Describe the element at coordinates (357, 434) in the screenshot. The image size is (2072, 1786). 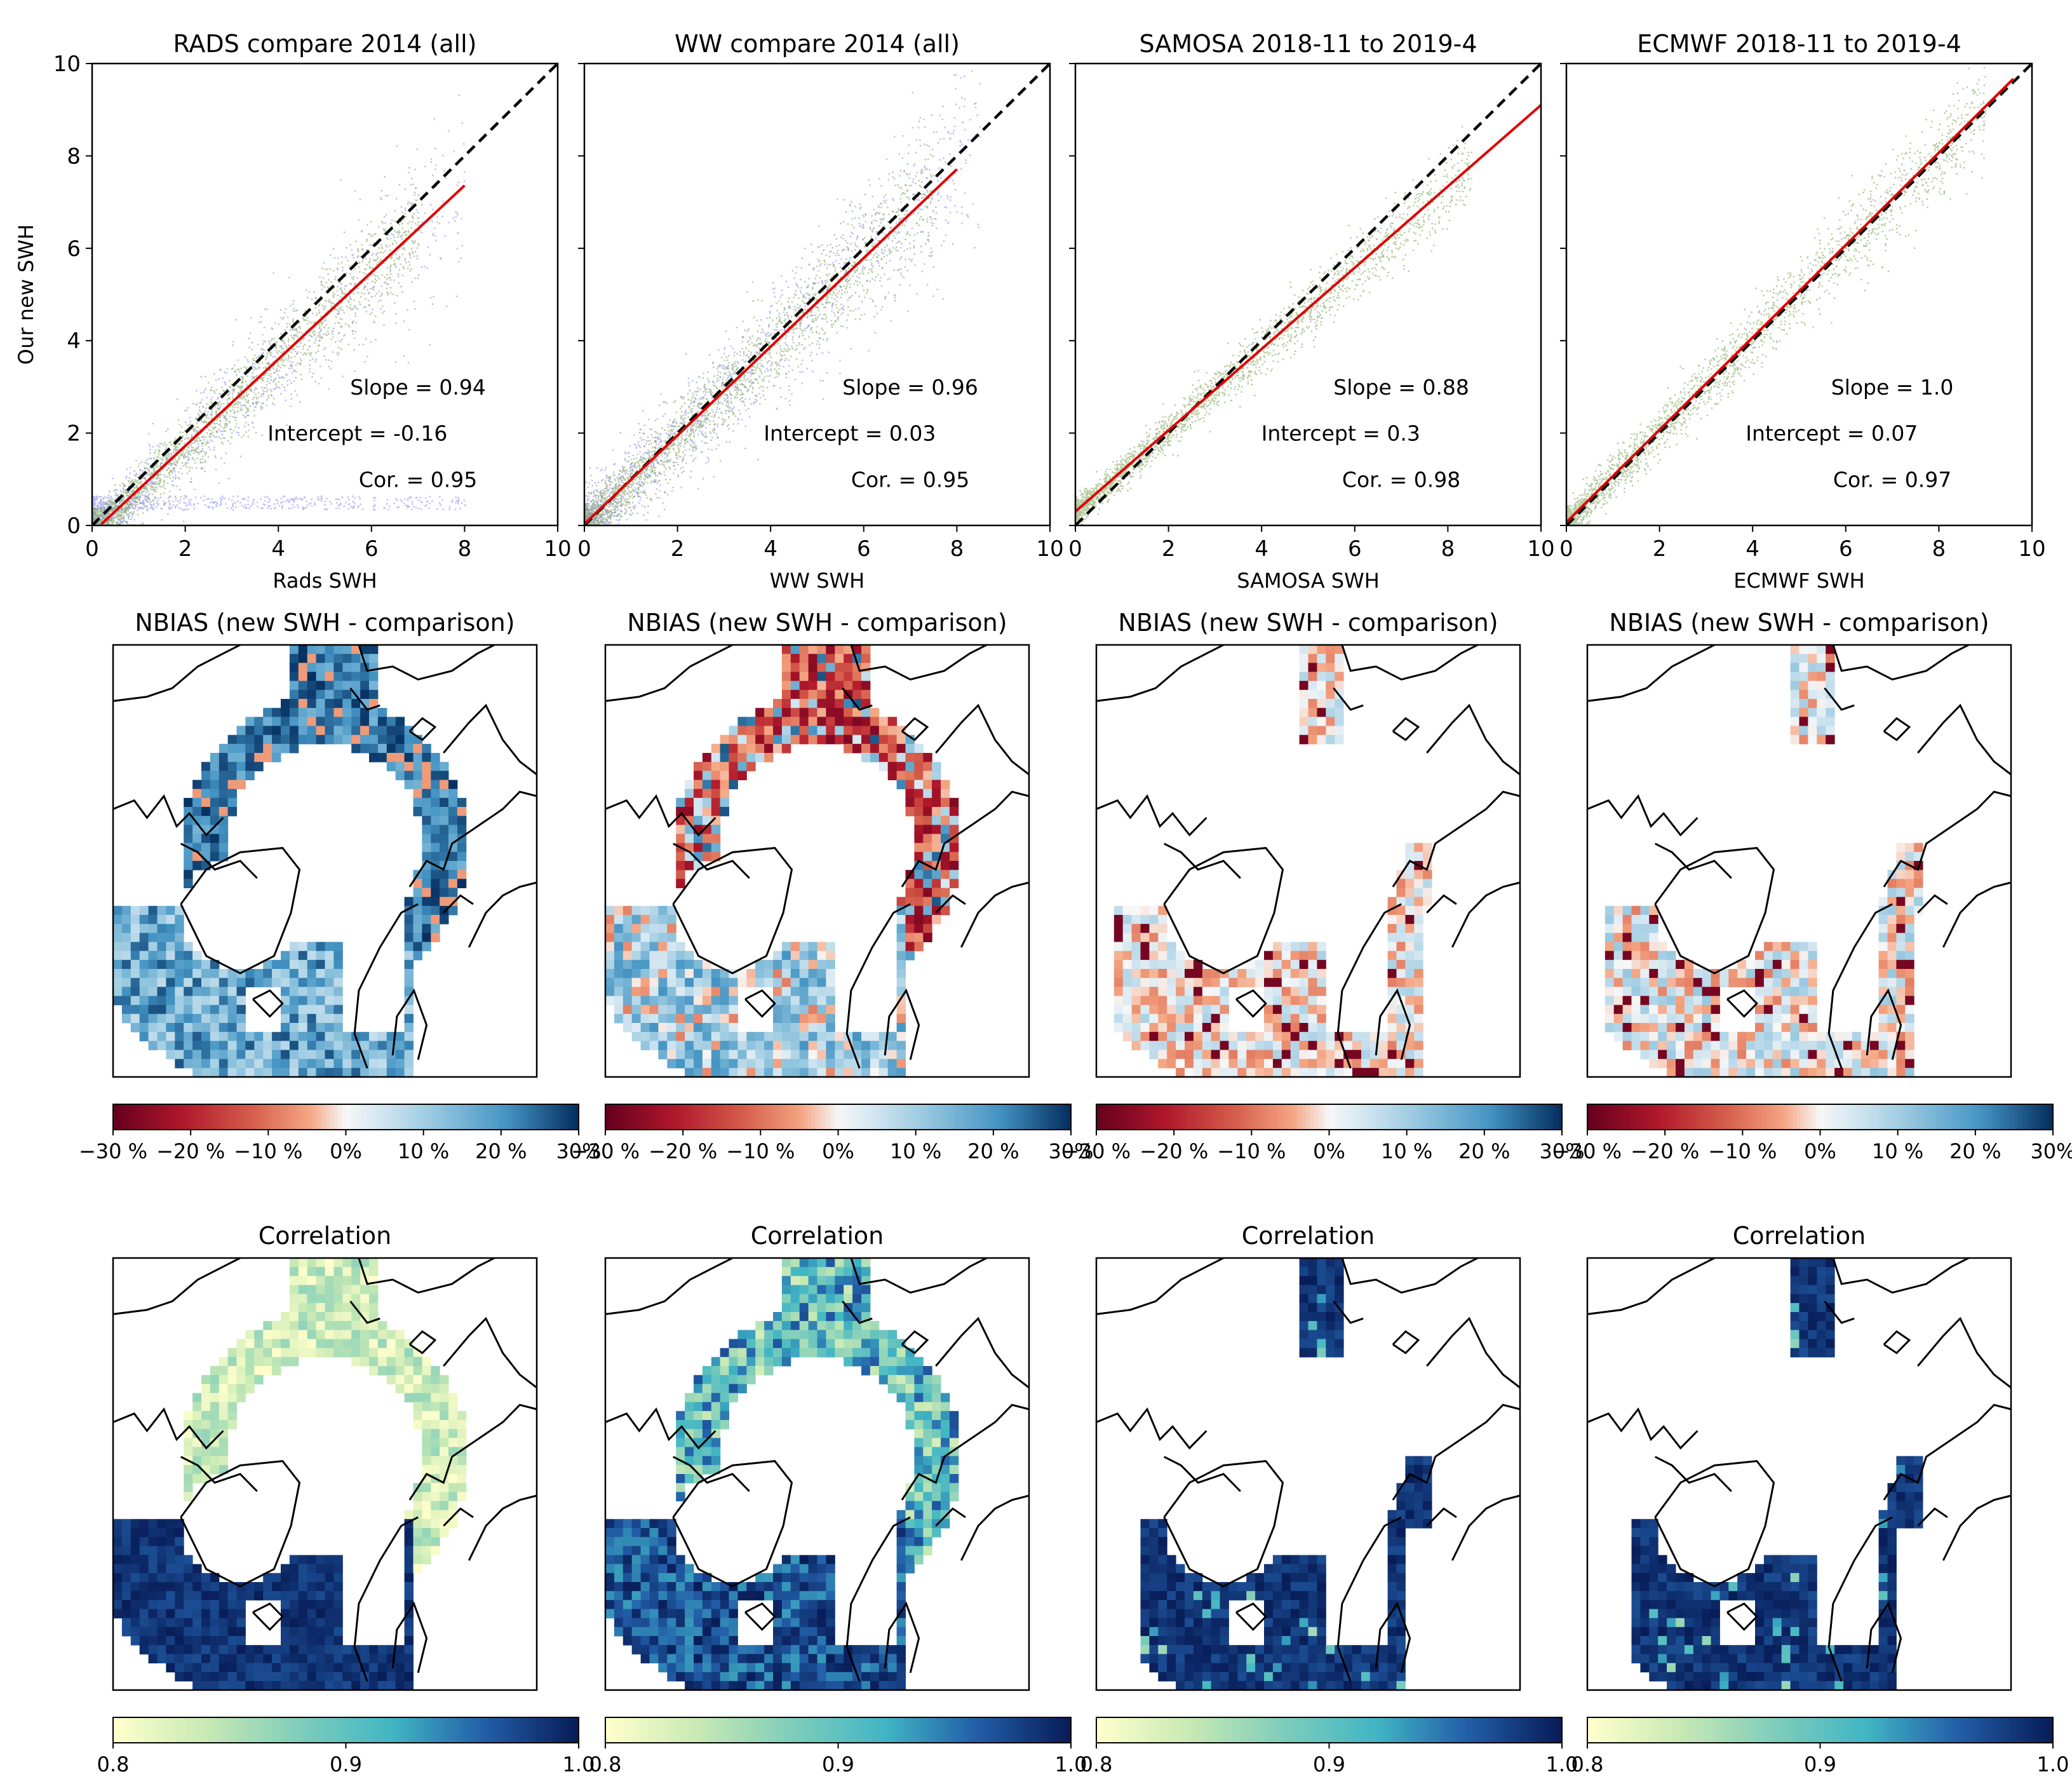
I see `intercept-annotation: Intercept = -0.16` at that location.